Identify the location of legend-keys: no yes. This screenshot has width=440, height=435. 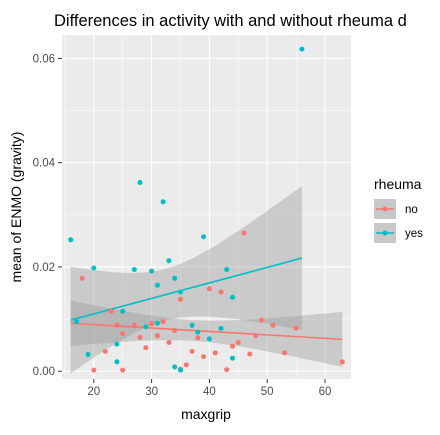
(398, 221).